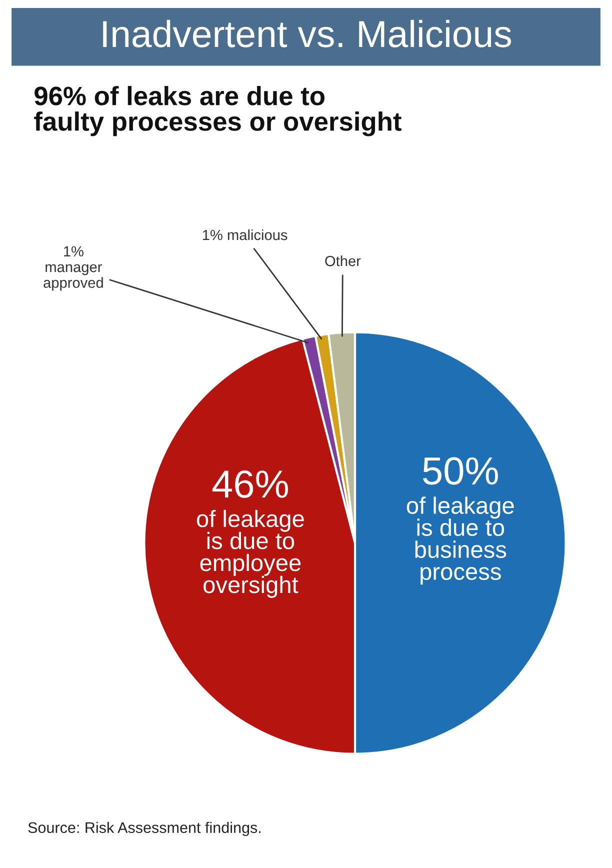 Image resolution: width=612 pixels, height=868 pixels. I want to click on chart-subtitle: 96% of leaks are due to faulty processes or oversight, so click(218, 111).